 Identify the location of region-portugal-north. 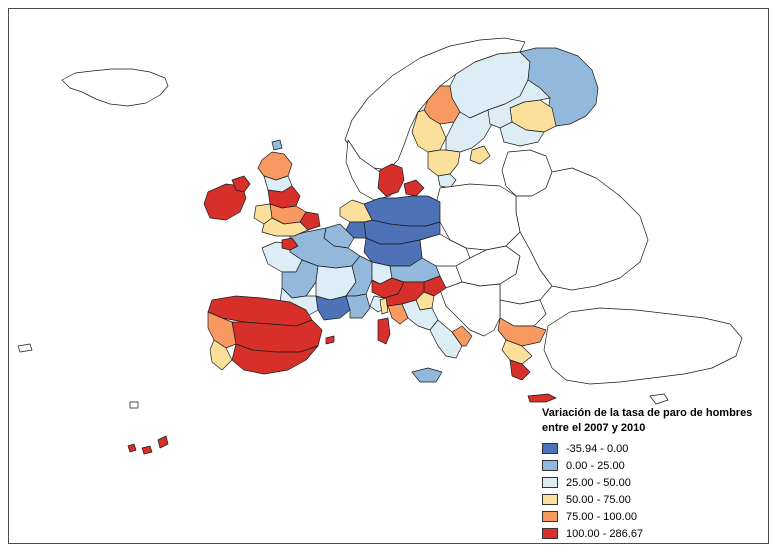
(222, 330).